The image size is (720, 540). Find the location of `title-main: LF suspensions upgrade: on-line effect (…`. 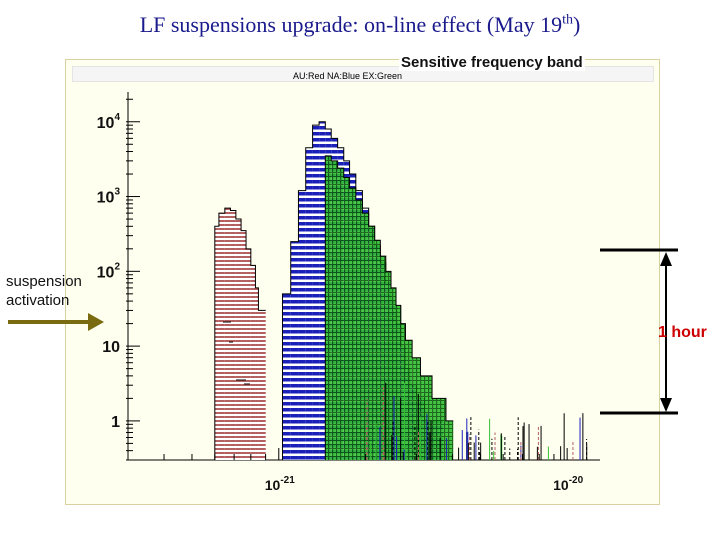

title-main: LF suspensions upgrade: on-line effect (… is located at coordinates (351, 24).